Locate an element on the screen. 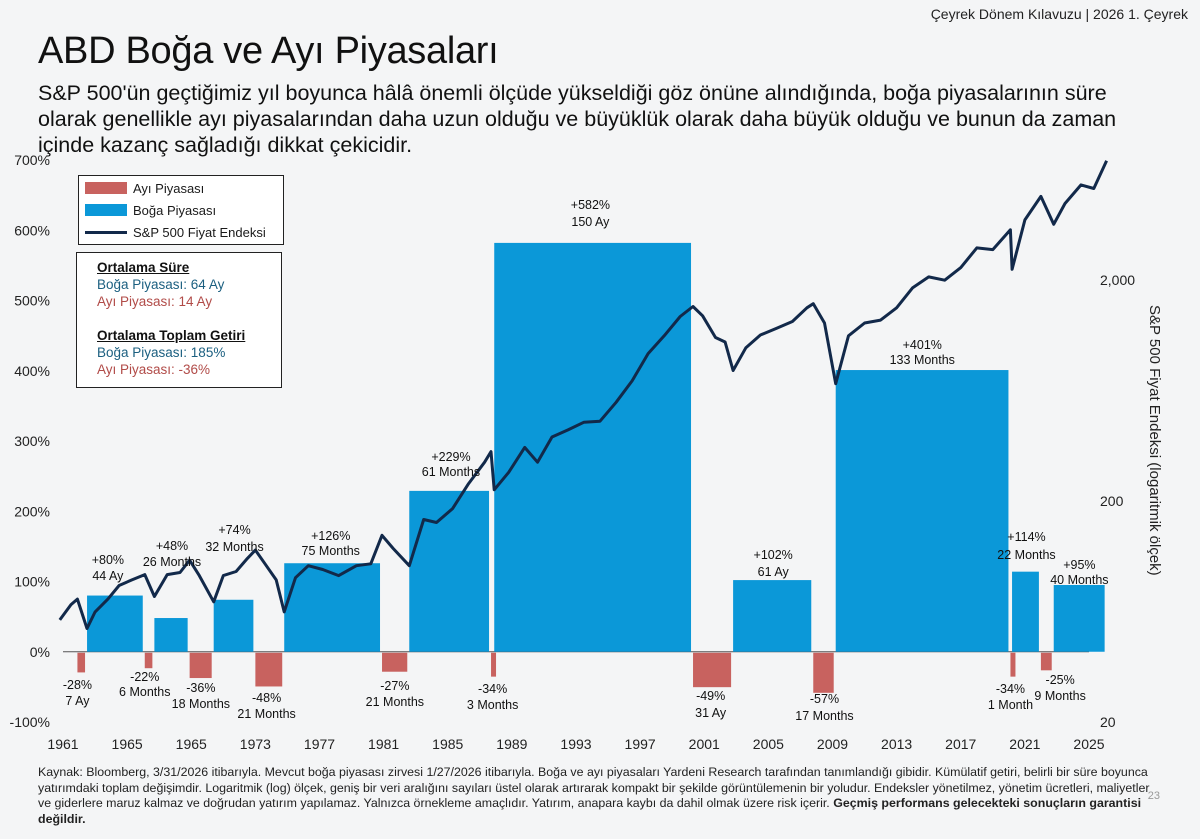 Image resolution: width=1200 pixels, height=839 pixels. left-axis-tick: 200% is located at coordinates (32, 511).